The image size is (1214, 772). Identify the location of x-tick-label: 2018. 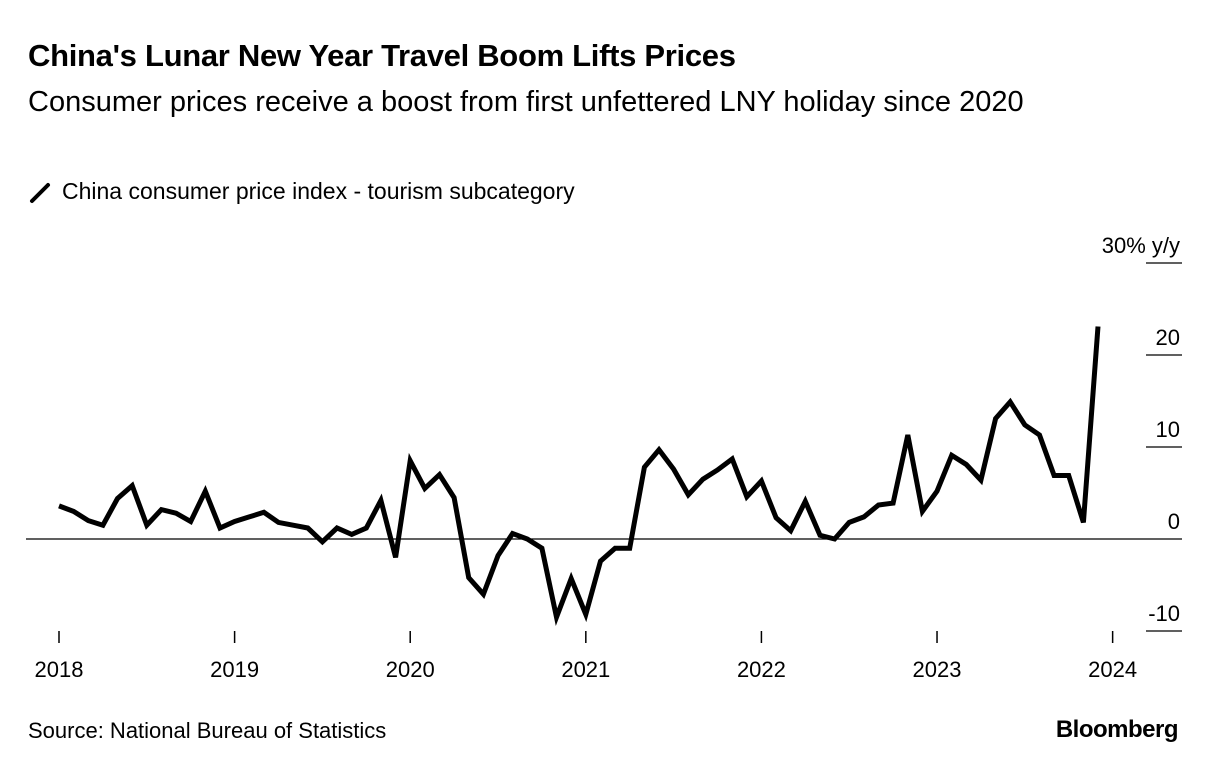
(59, 669).